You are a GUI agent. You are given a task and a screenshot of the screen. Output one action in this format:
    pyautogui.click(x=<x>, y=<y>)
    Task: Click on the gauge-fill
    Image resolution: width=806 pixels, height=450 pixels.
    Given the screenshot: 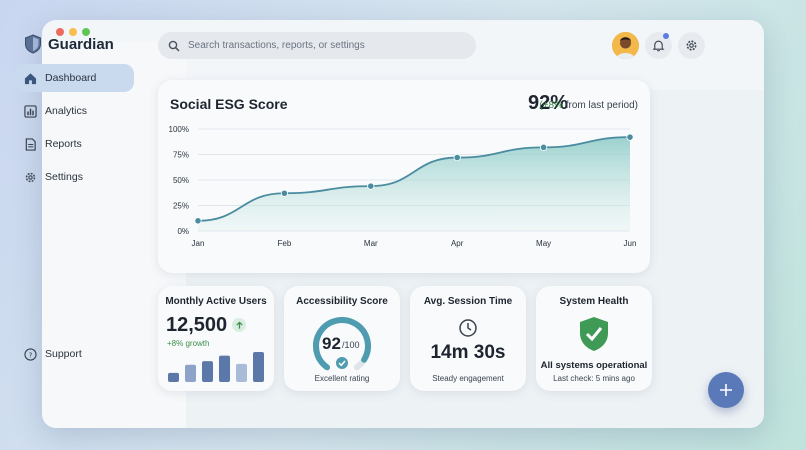 What is the action you would take?
    pyautogui.click(x=342, y=344)
    